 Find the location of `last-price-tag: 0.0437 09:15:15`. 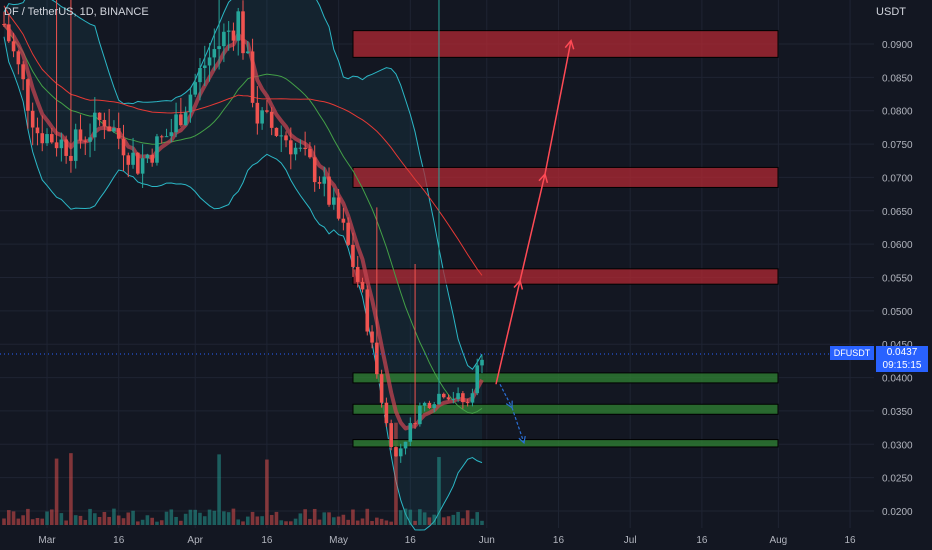

last-price-tag: 0.0437 09:15:15 is located at coordinates (902, 359).